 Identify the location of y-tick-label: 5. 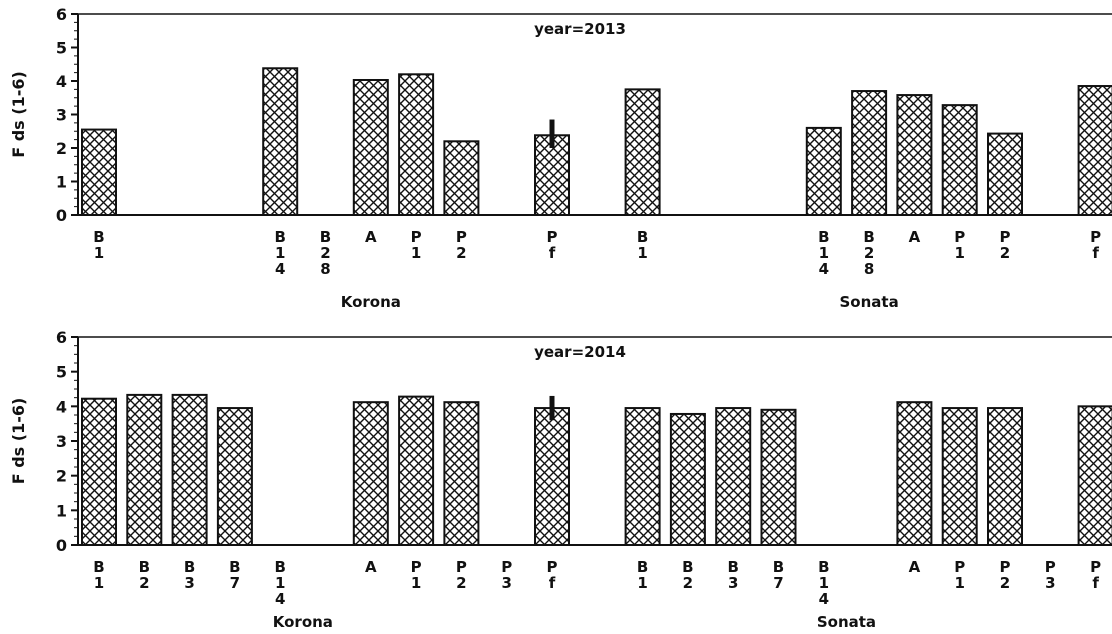
(61, 48).